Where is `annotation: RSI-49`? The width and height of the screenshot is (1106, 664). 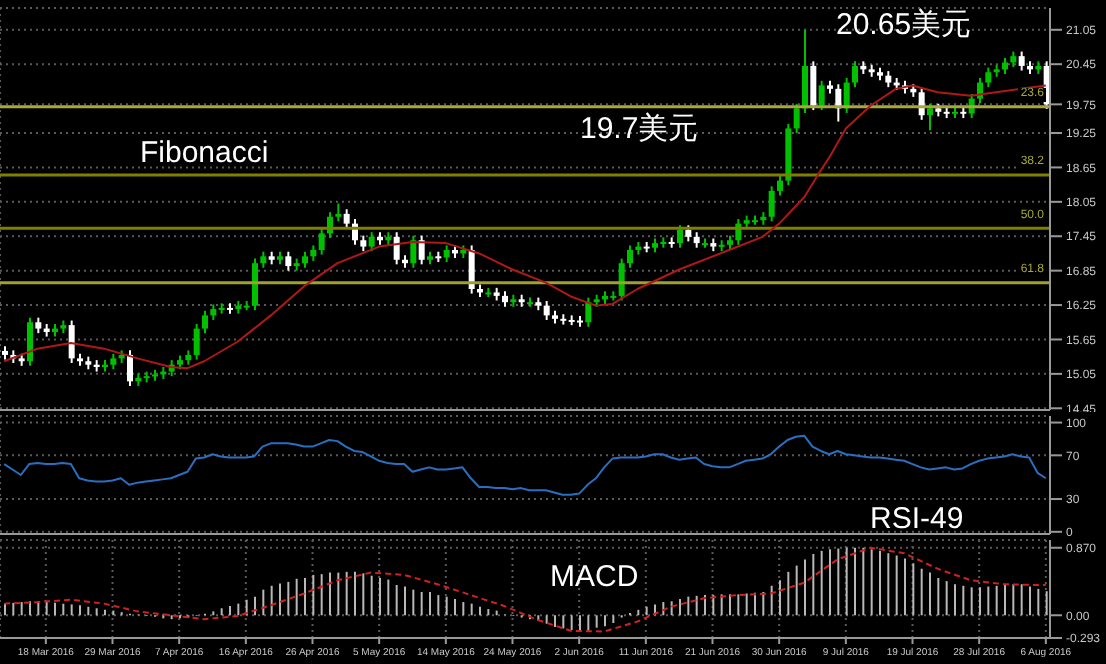
annotation: RSI-49 is located at coordinates (917, 520).